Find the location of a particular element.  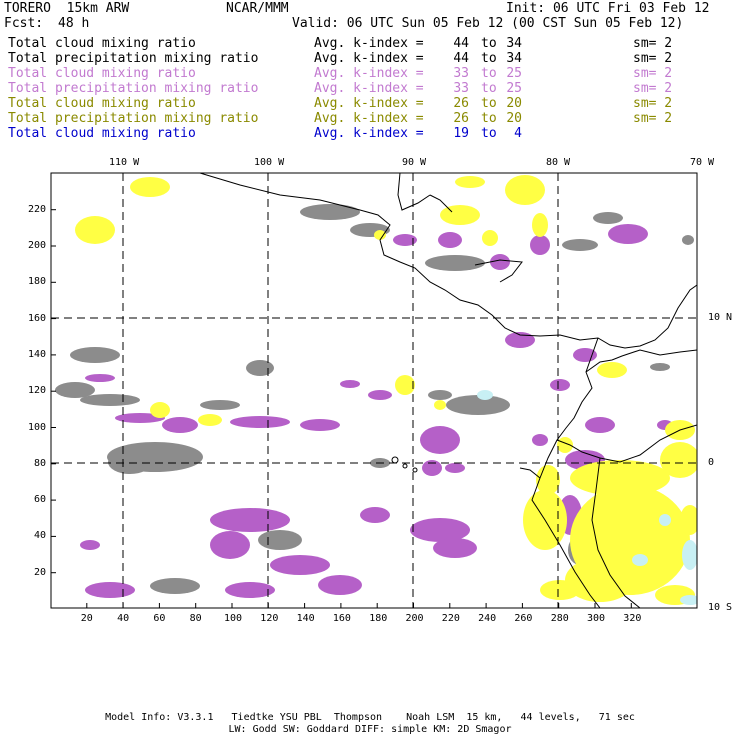

x-tick-label: 300 is located at coordinates (596, 618).